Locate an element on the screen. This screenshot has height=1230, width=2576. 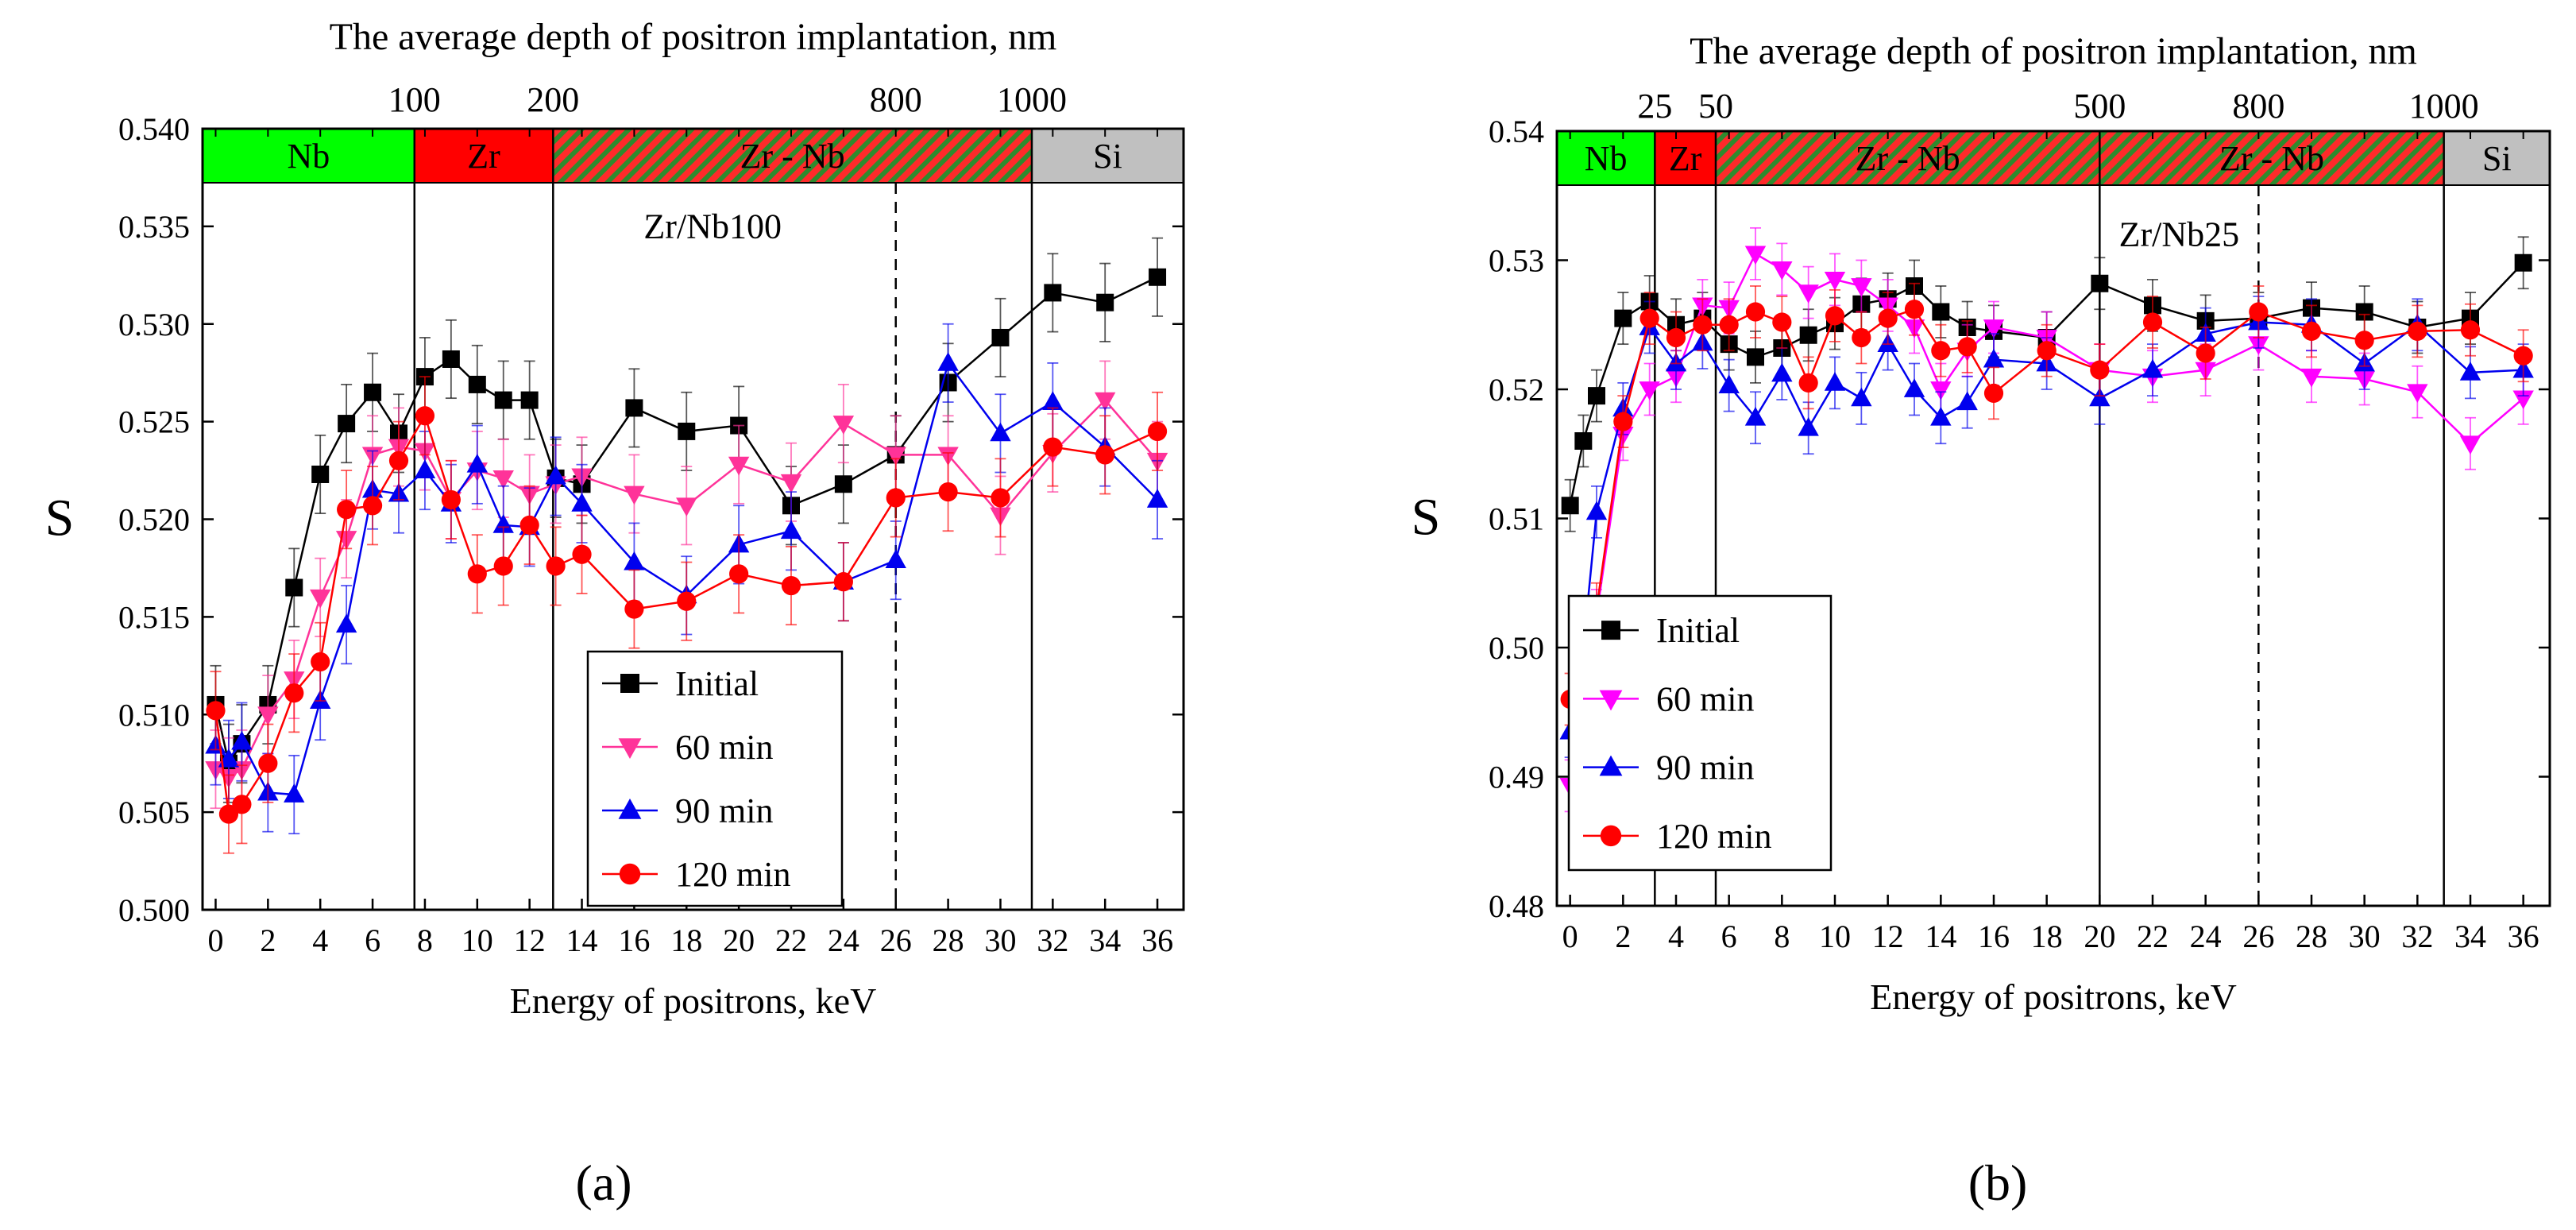
top-tick-label-b-4: 1000 is located at coordinates (2444, 106).